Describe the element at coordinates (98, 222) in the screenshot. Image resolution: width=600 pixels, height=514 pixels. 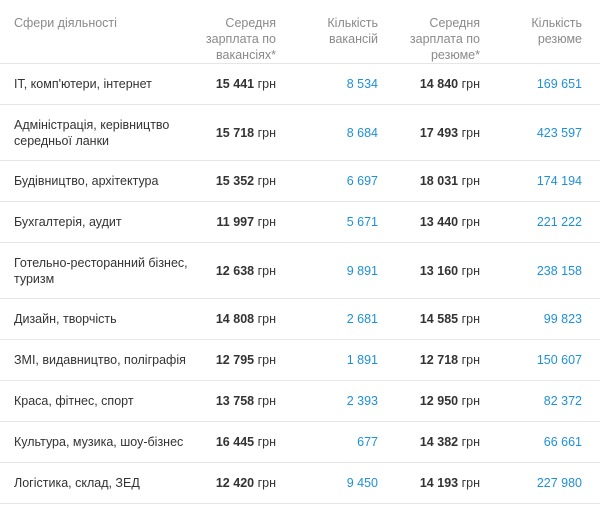
I see `sector-name: Бухгалтерія, аудит` at that location.